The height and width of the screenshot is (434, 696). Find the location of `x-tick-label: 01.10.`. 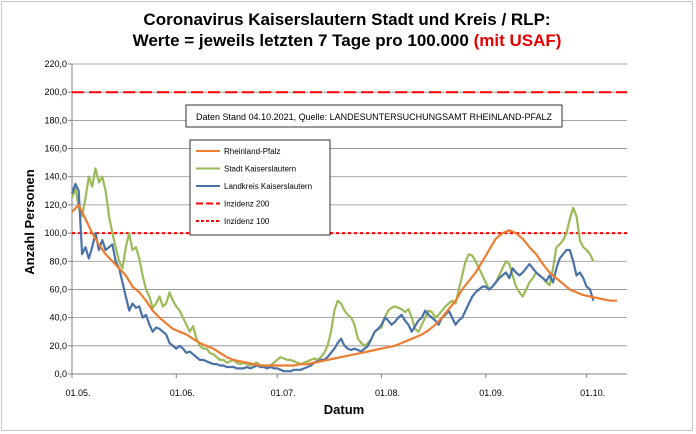

x-tick-label: 01.10. is located at coordinates (592, 393).